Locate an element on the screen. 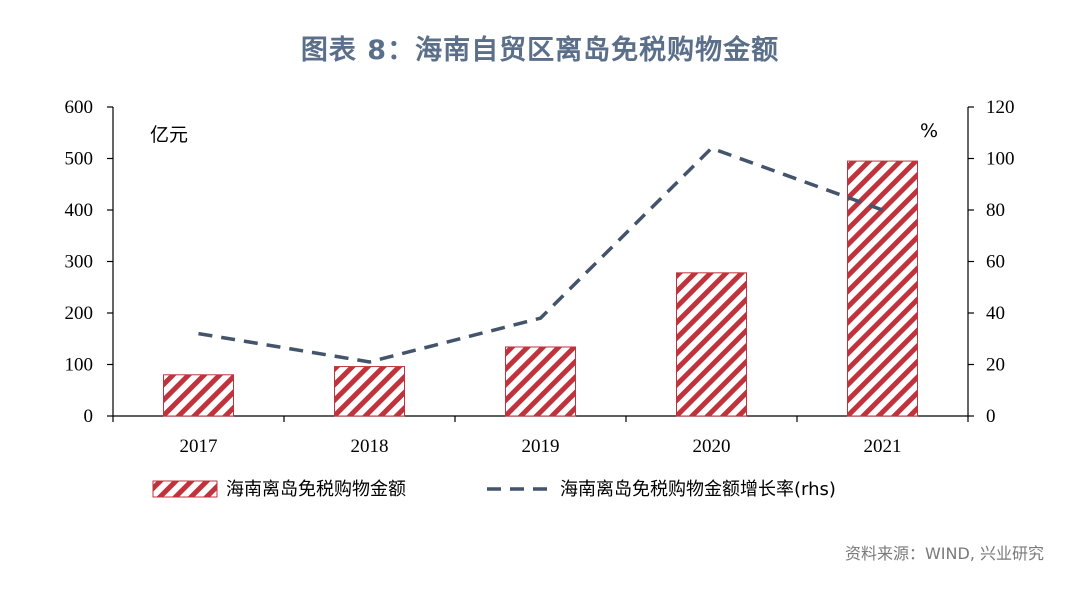 The image size is (1080, 602). y-left-tick-label: 300 is located at coordinates (79, 262).